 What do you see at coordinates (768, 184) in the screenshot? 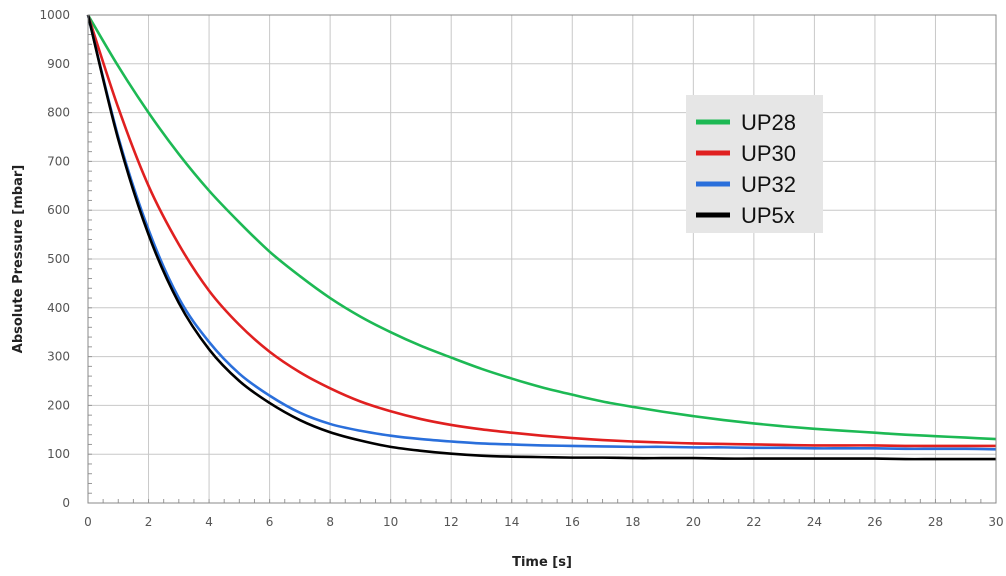
I see `legend-label-up32: UP32` at bounding box center [768, 184].